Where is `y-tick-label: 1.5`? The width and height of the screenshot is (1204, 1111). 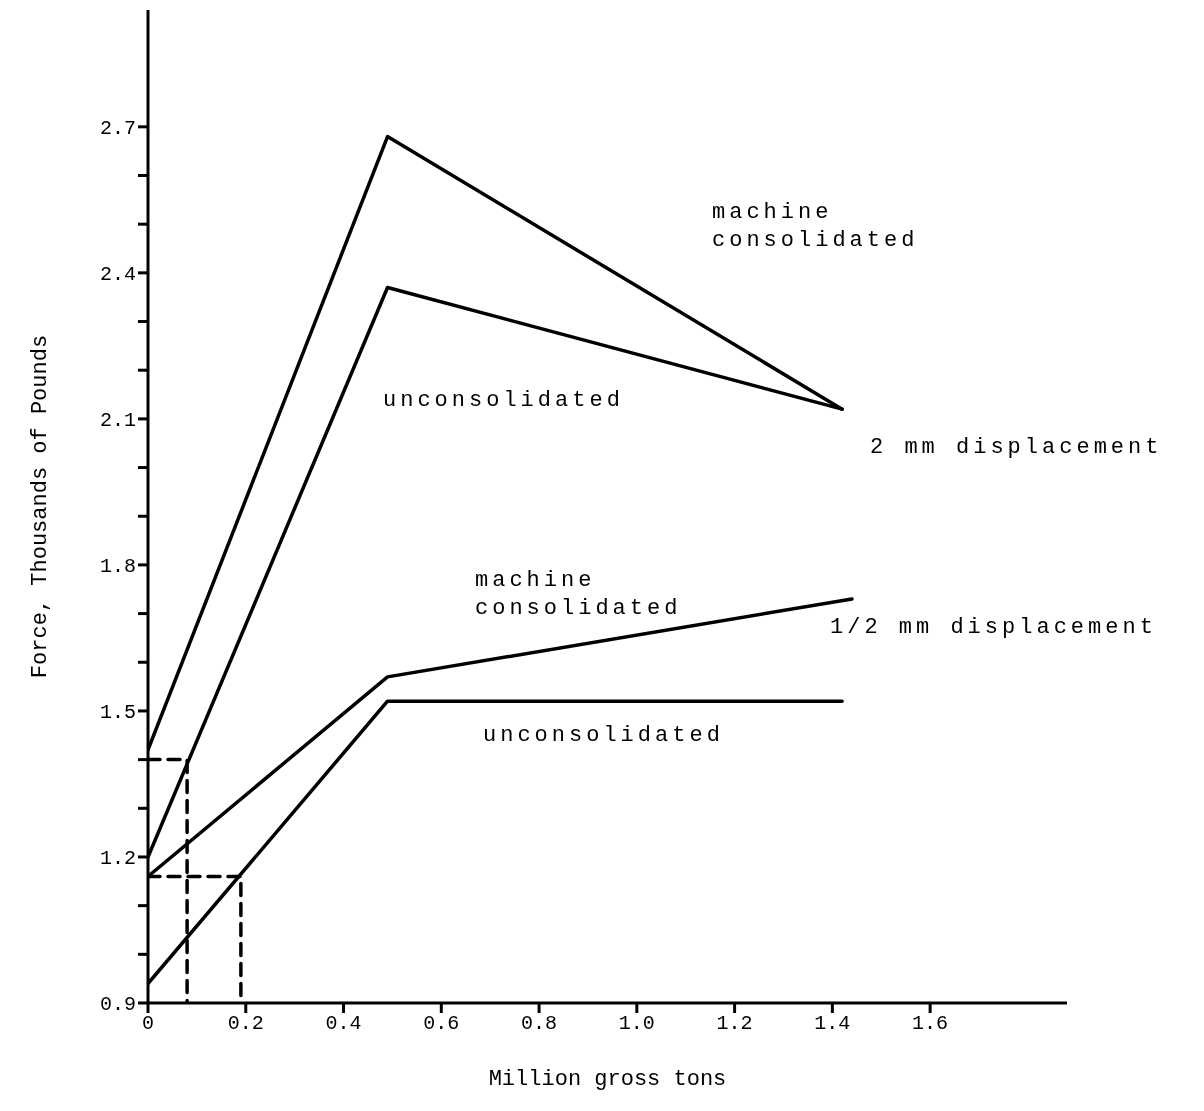 y-tick-label: 1.5 is located at coordinates (117, 713).